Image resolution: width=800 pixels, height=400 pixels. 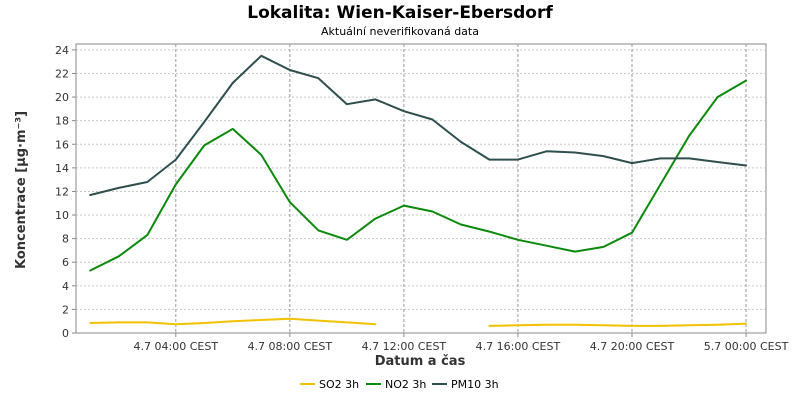 What do you see at coordinates (475, 384) in the screenshot?
I see `legend-label-pm10: PM10 3h` at bounding box center [475, 384].